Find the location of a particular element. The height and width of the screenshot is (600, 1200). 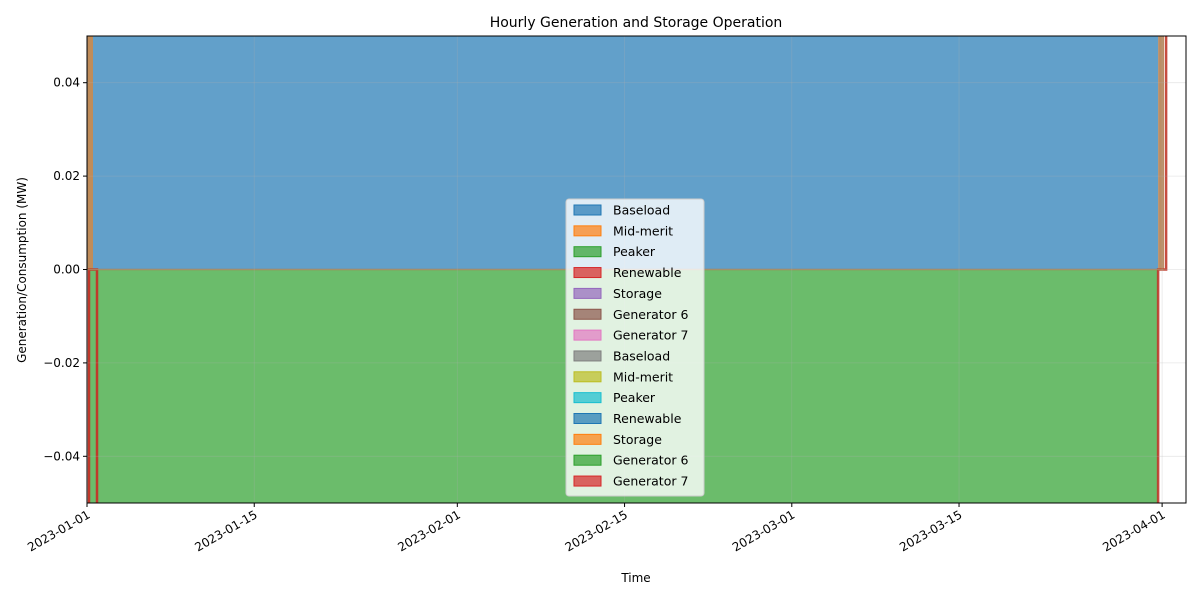

x-axis-title: Time is located at coordinates (635, 578).